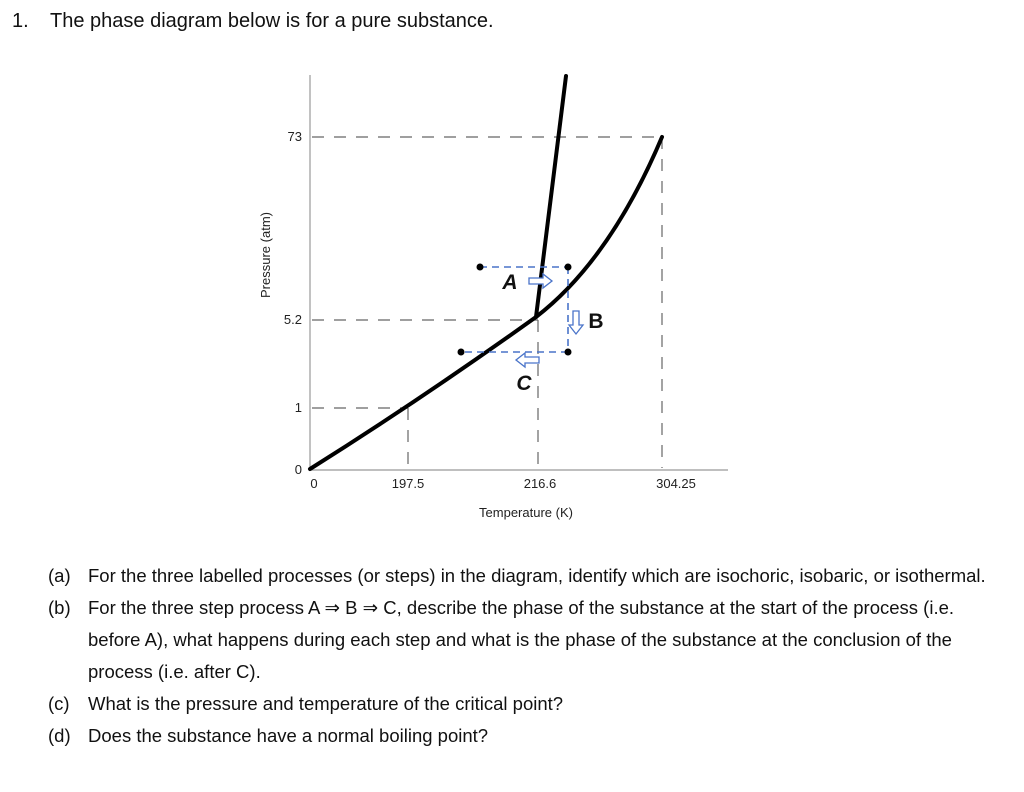 The width and height of the screenshot is (1024, 792). Describe the element at coordinates (541, 281) in the screenshot. I see `arrow-right-icon` at that location.